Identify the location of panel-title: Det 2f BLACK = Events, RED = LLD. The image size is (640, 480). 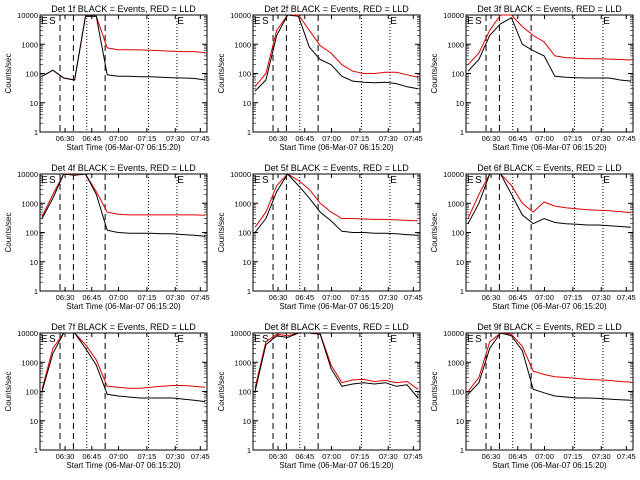
(336, 9).